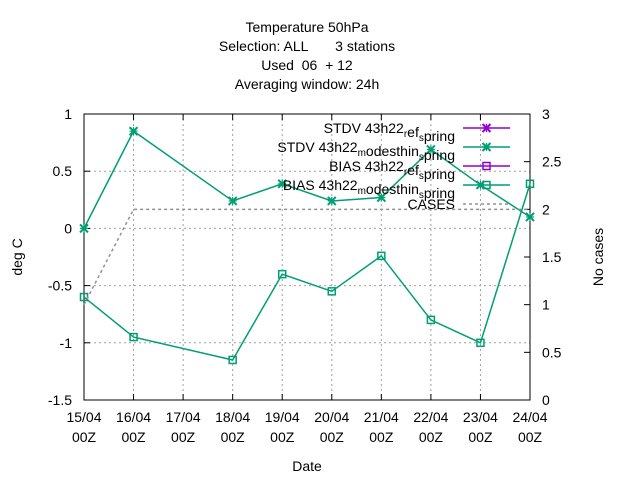 The width and height of the screenshot is (640, 480). What do you see at coordinates (389, 132) in the screenshot?
I see `legend-label: STDV 43h22refspring` at bounding box center [389, 132].